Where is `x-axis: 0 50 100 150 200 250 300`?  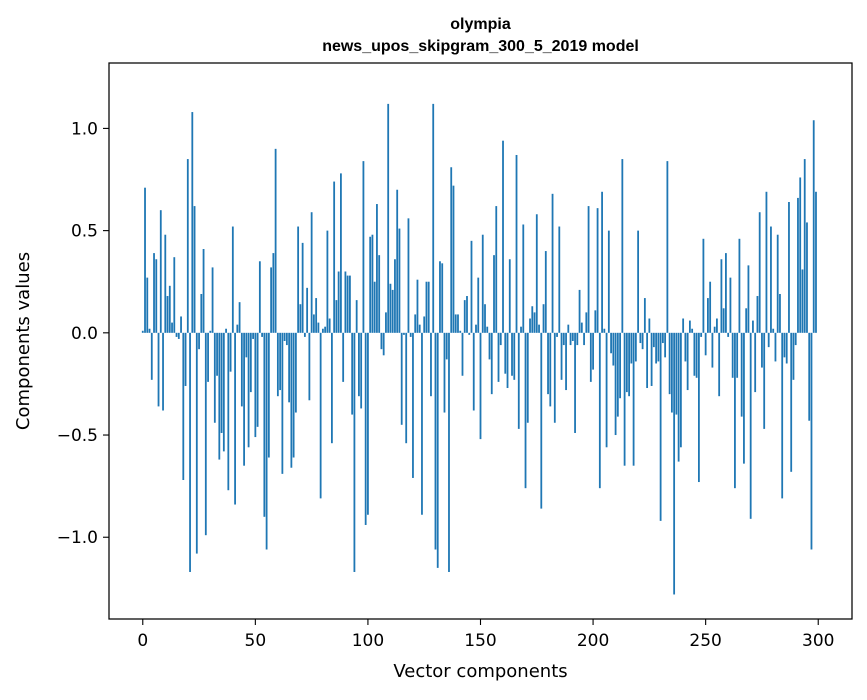
x-axis: 0 50 100 150 200 250 300 is located at coordinates (485, 635).